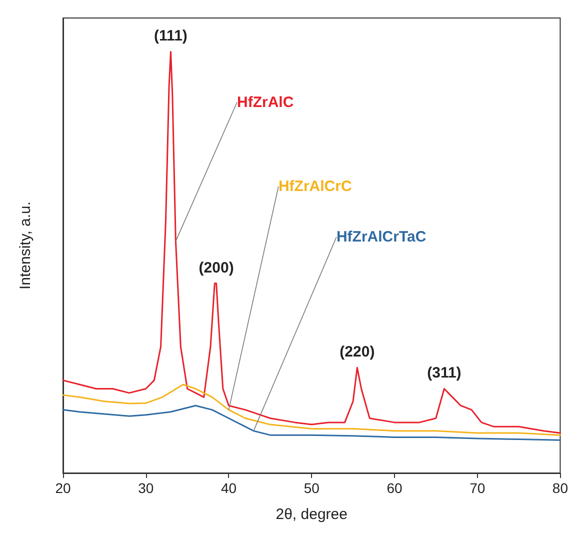 The image size is (579, 551). Describe the element at coordinates (357, 352) in the screenshot. I see `annotation: (220)` at that location.